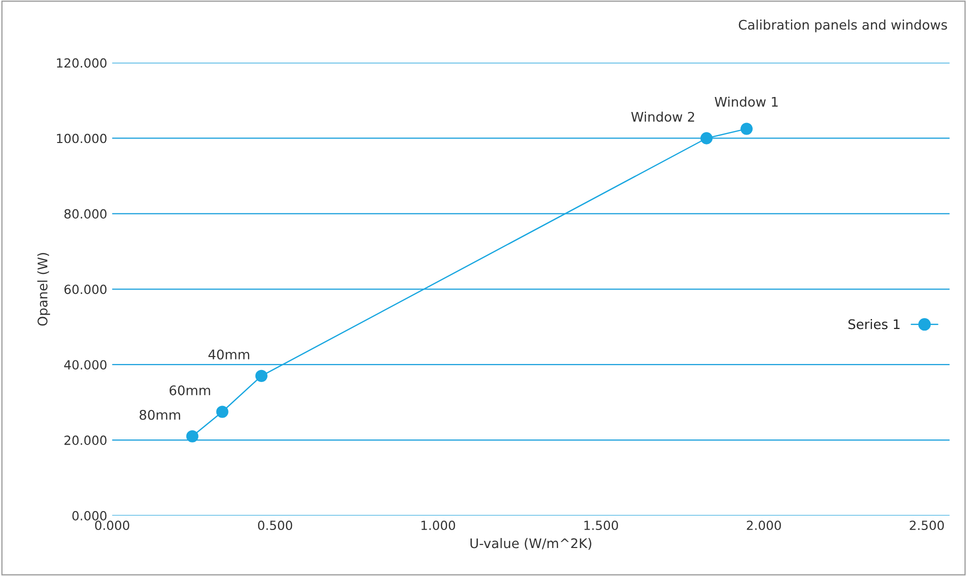  Describe the element at coordinates (89, 515) in the screenshot. I see `y-tick-label: 0.000` at that location.